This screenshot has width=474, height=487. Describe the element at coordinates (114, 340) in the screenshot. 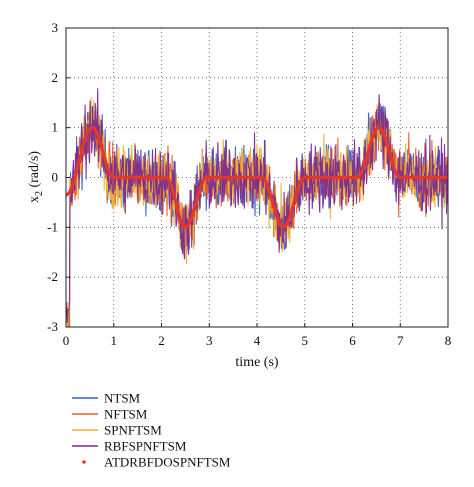

I see `x-tick-label: 1` at that location.